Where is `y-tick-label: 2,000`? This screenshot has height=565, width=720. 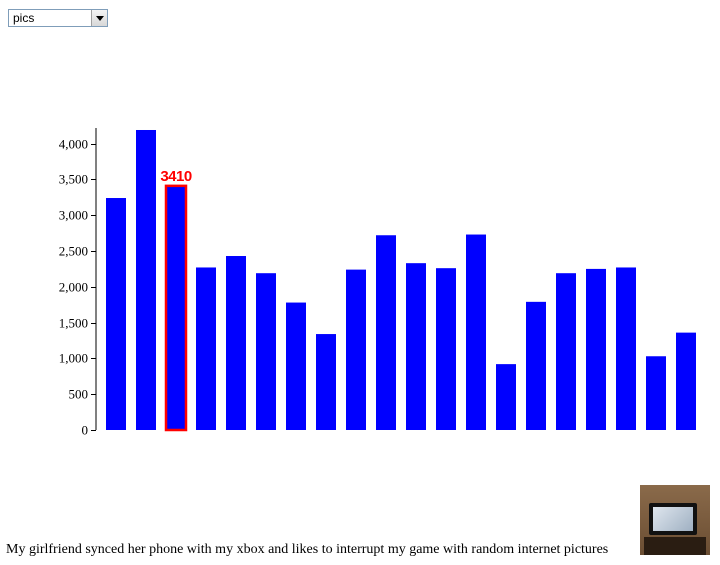
y-tick-label: 2,000 is located at coordinates (73, 287).